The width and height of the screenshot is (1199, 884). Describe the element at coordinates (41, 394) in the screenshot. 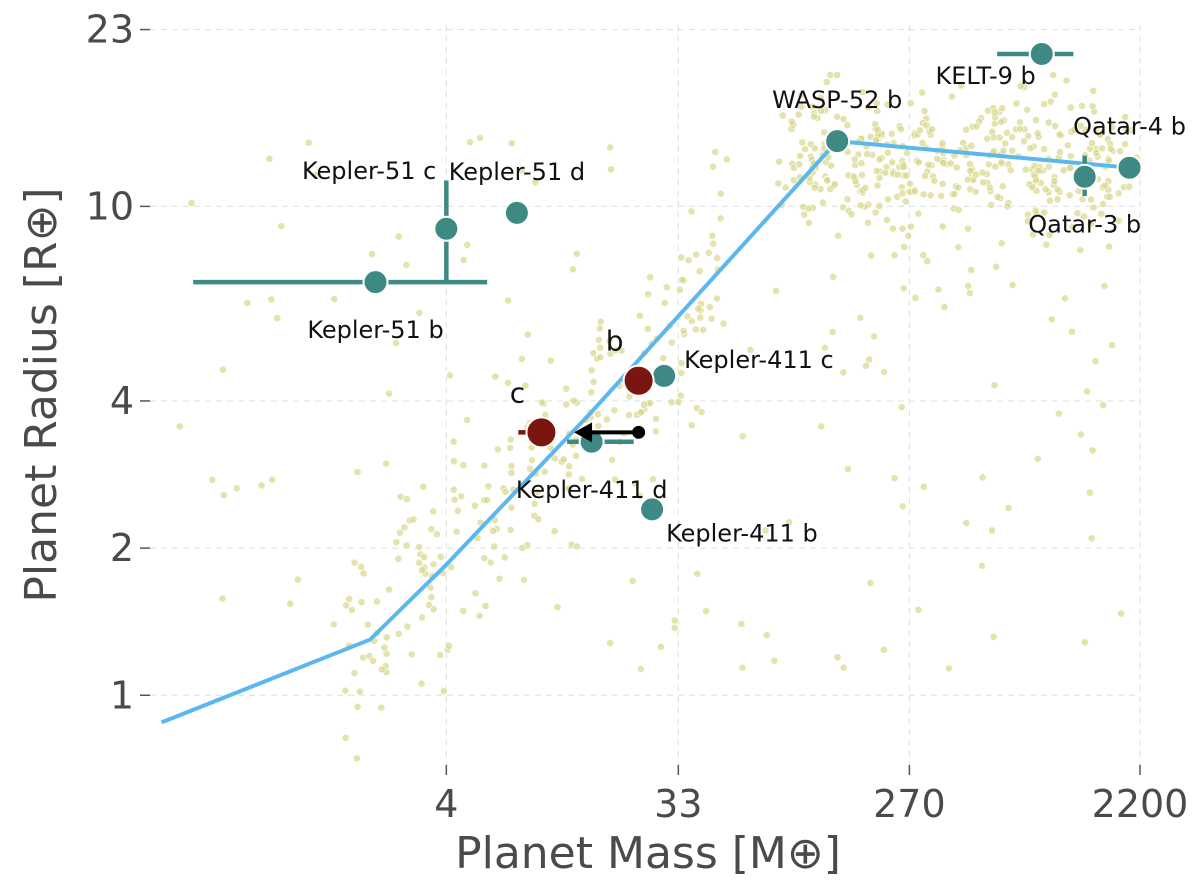

I see `y-axis-label: Planet Radius [R⊕]` at that location.